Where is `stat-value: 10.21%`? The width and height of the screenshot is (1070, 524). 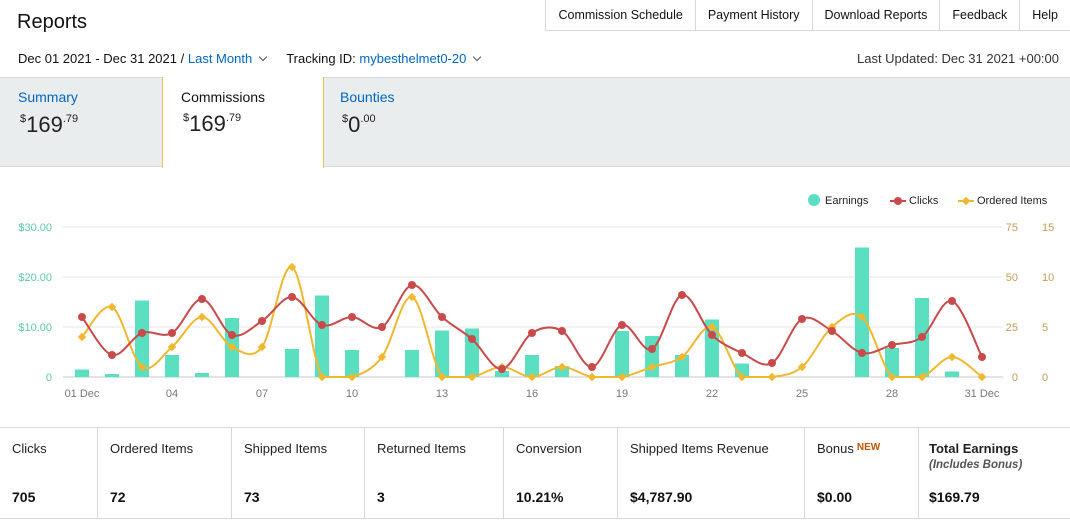
stat-value: 10.21% is located at coordinates (540, 497).